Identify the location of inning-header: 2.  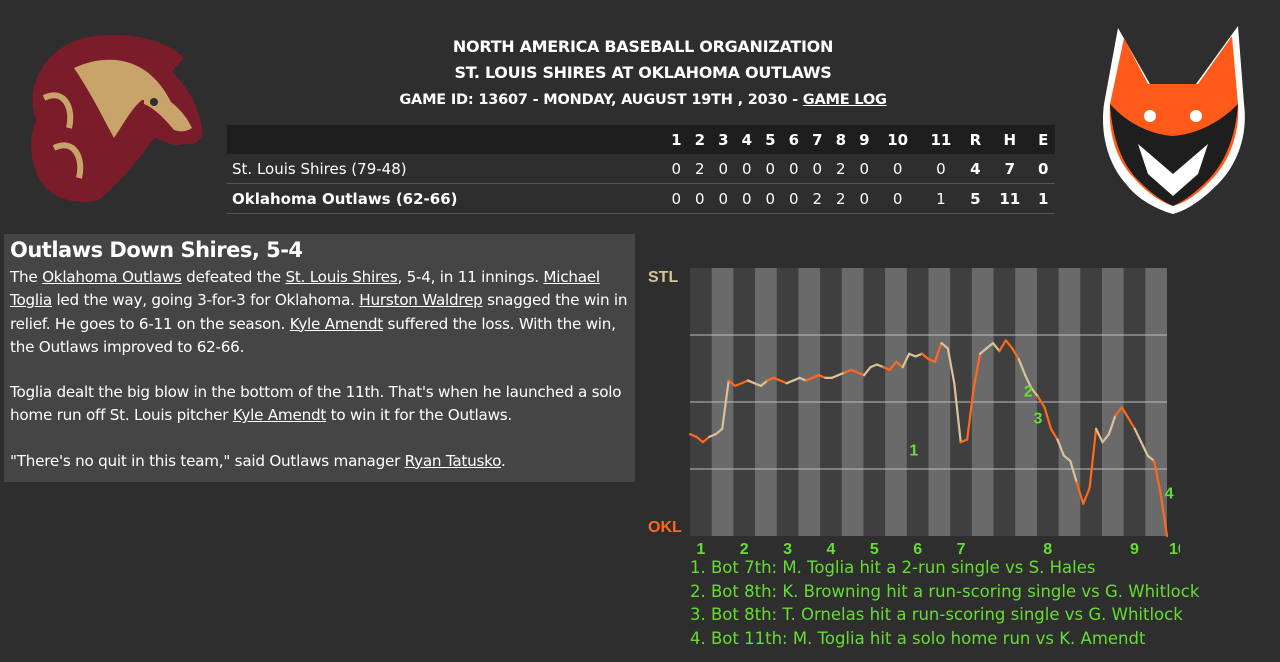
(700, 139).